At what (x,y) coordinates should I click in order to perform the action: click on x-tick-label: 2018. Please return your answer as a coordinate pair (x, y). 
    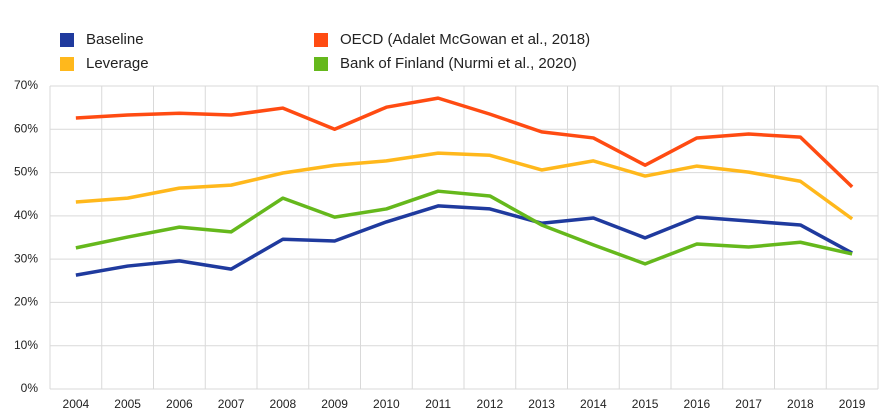
    Looking at the image, I should click on (800, 404).